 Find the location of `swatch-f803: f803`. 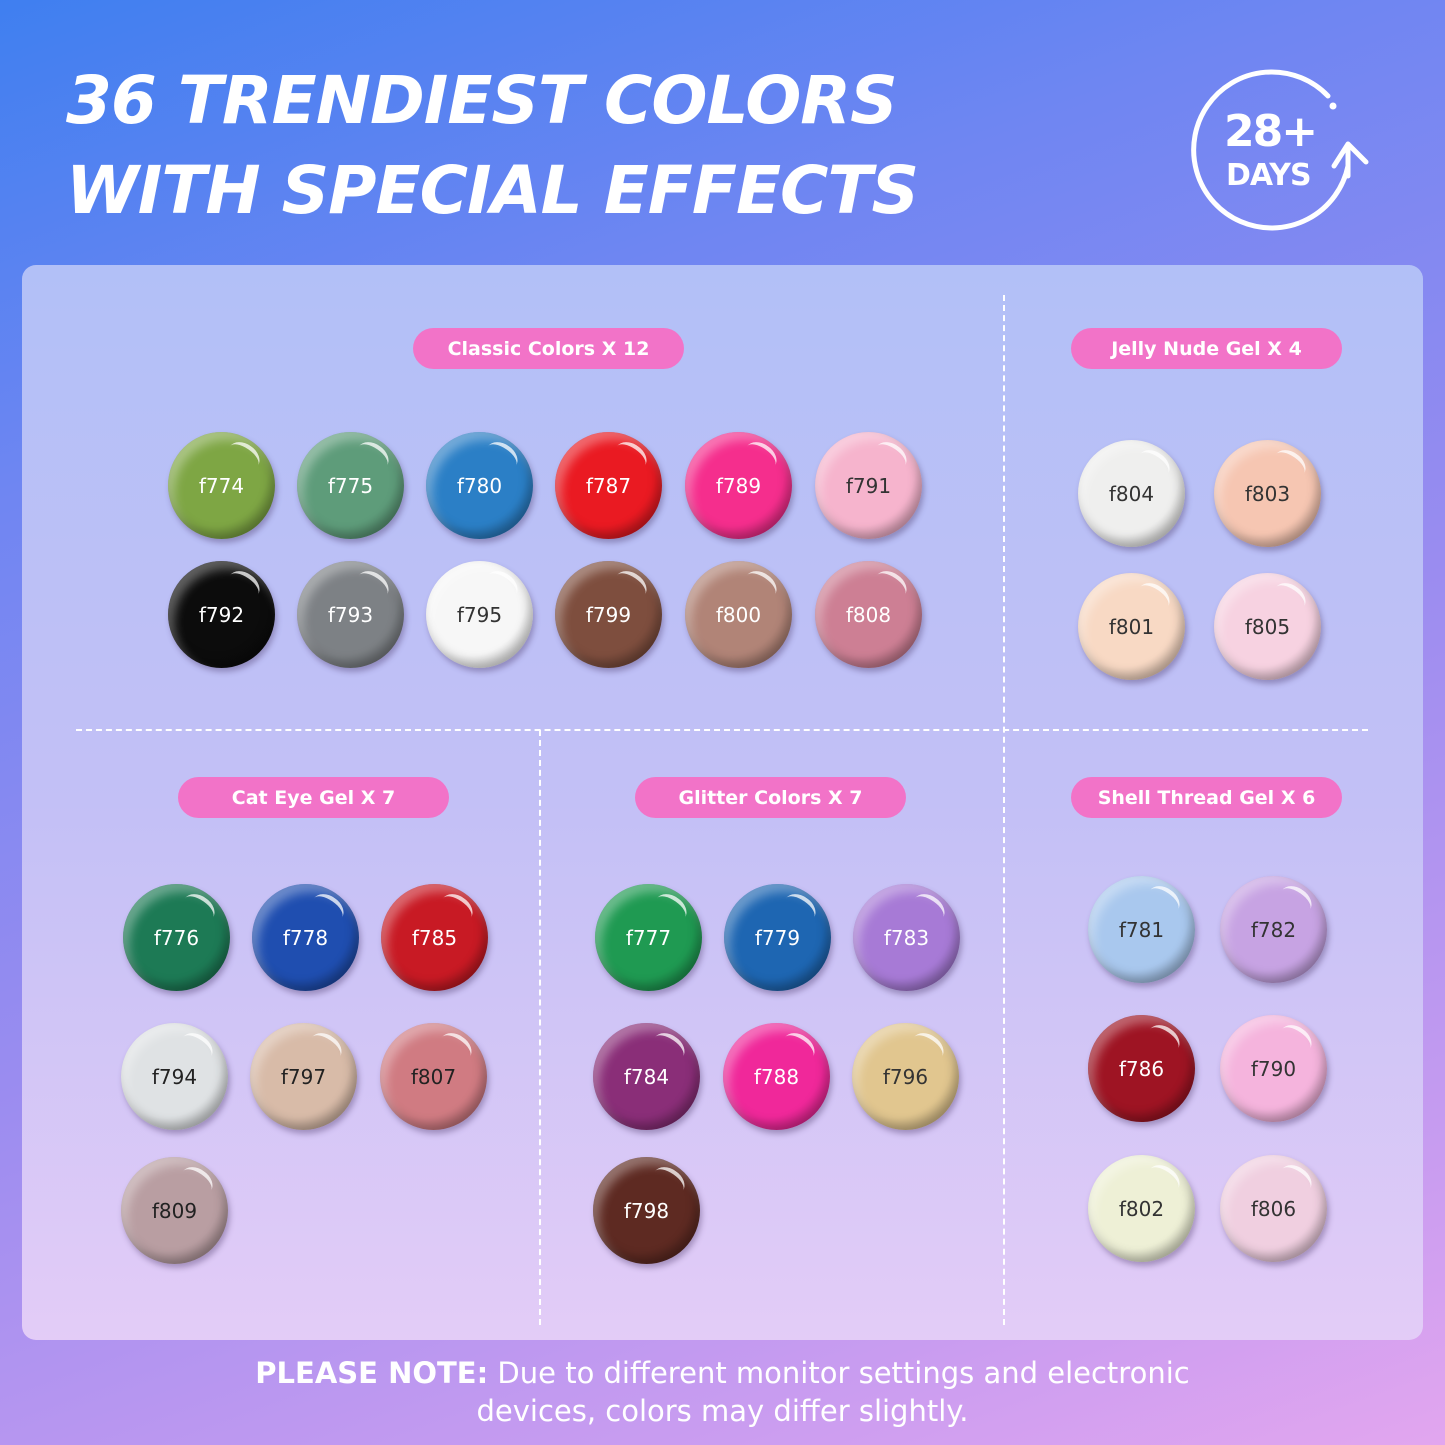

swatch-f803: f803 is located at coordinates (1267, 493).